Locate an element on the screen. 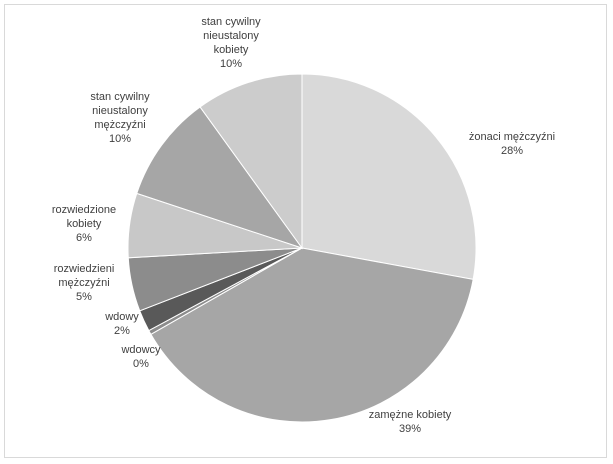 The image size is (613, 464). data-label-0: żonaci mężczyźni 28% is located at coordinates (512, 144).